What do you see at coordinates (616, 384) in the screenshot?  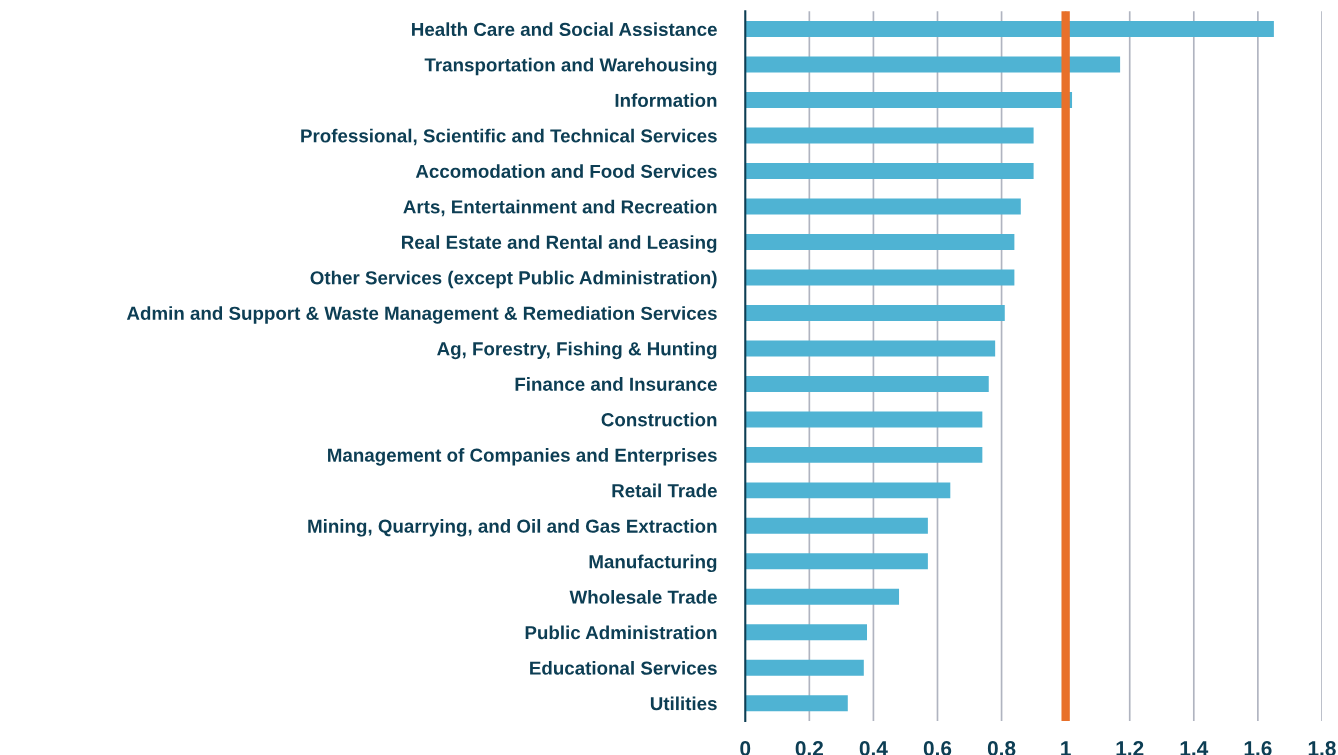 I see `y-tick-label: Finance and Insurance` at bounding box center [616, 384].